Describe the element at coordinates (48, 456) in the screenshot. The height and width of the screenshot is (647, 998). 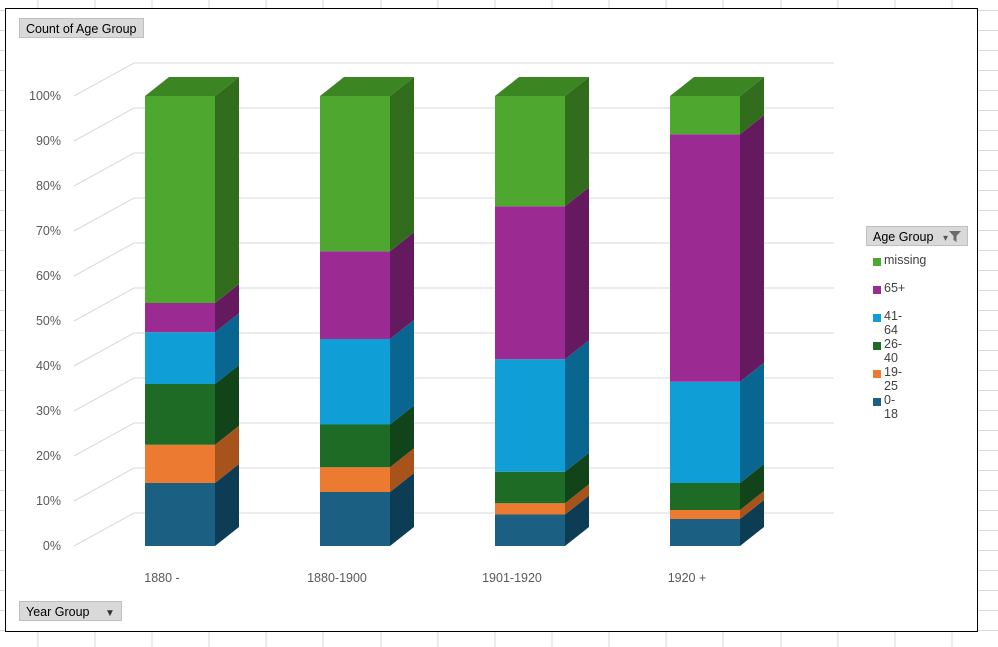
I see `y-tick-label: 20%` at that location.